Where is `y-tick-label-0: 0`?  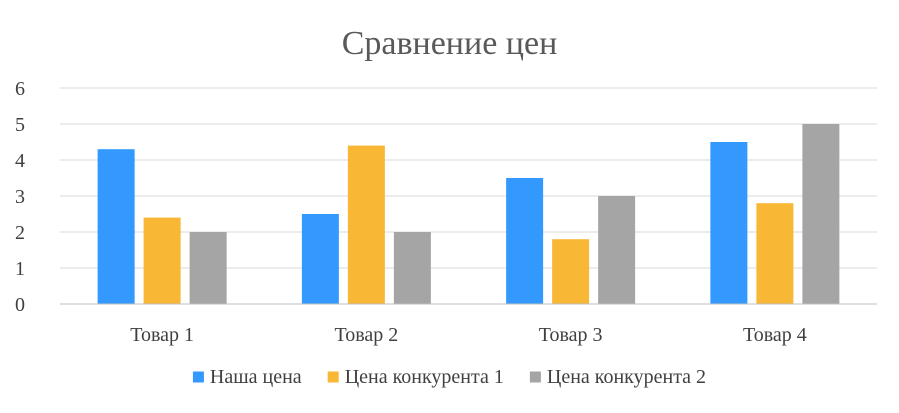
y-tick-label-0: 0 is located at coordinates (20, 305).